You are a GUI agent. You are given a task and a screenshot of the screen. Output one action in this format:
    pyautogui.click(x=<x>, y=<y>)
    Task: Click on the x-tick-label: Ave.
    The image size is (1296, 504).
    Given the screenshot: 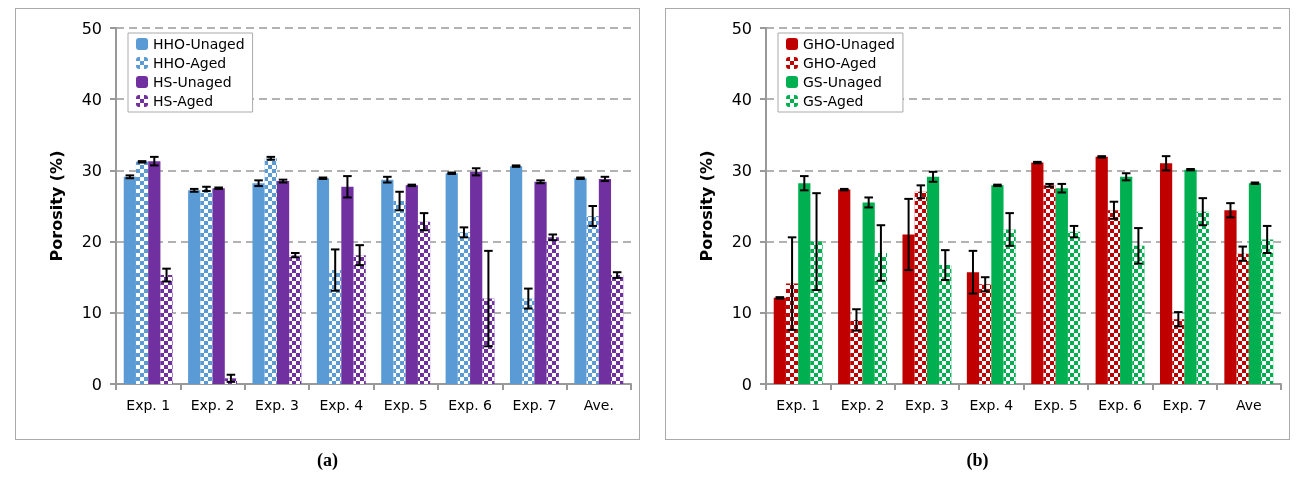 What is the action you would take?
    pyautogui.click(x=598, y=405)
    